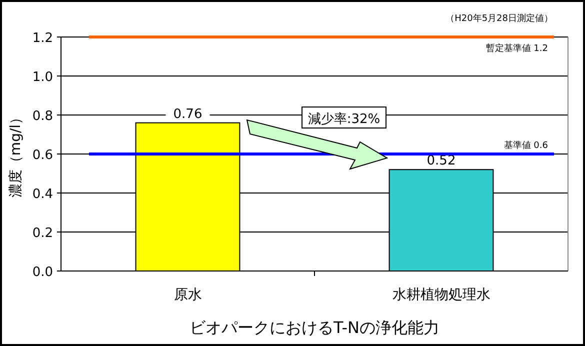 This screenshot has width=585, height=346. I want to click on x-tick-label: 原水, so click(188, 295).